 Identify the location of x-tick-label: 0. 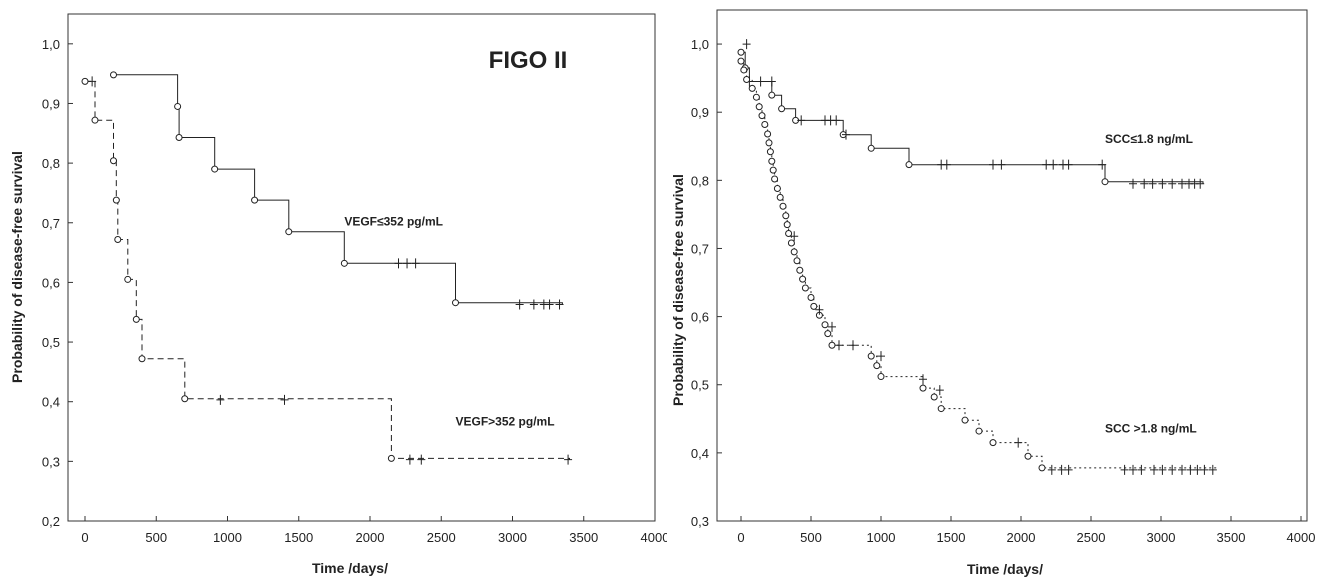
(84, 537).